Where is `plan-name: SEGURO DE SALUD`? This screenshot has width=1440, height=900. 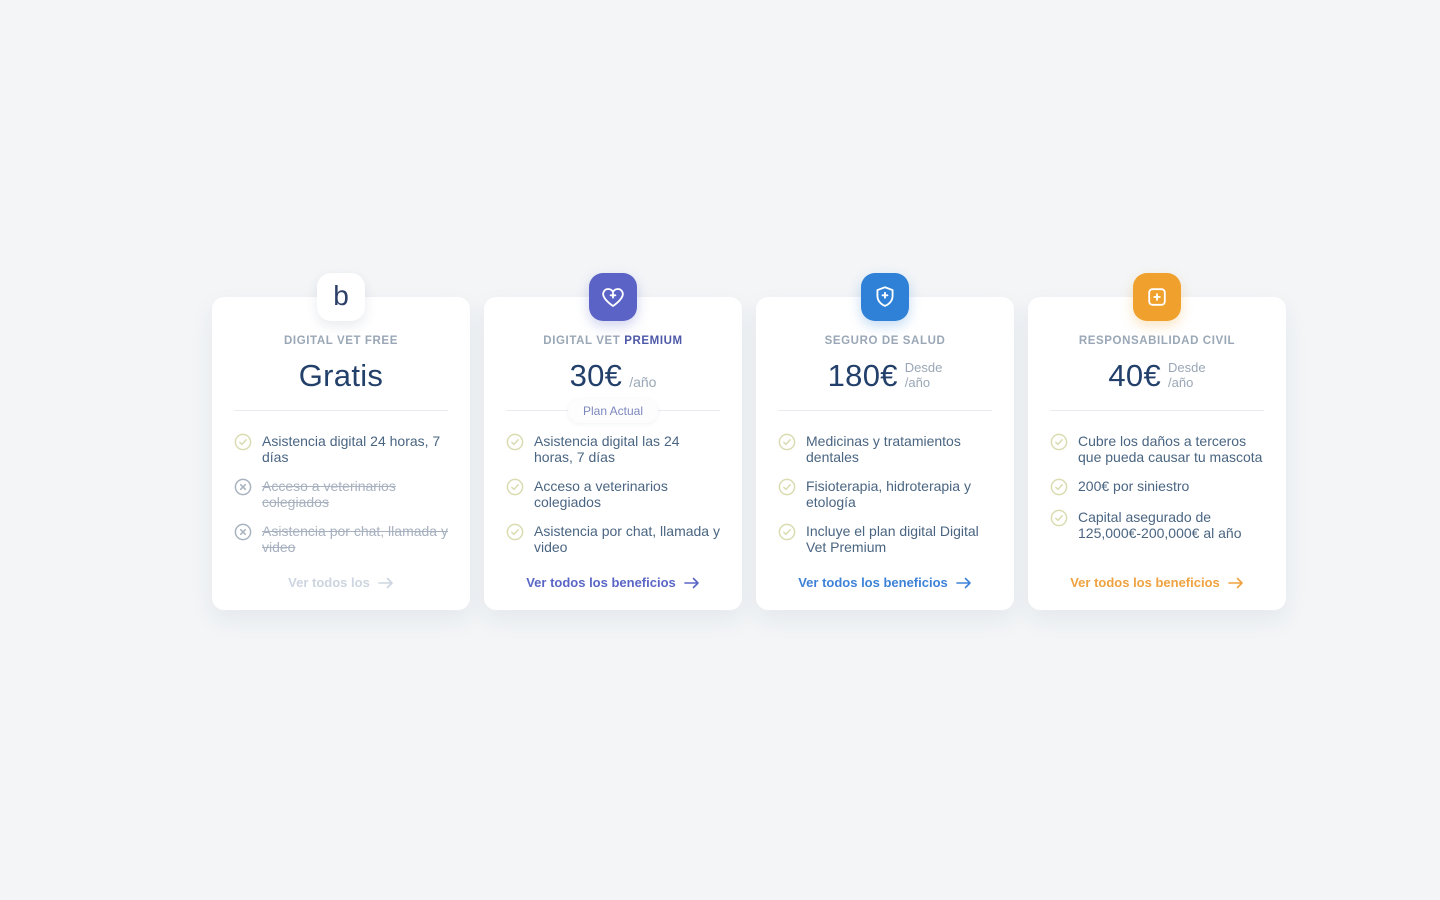
plan-name: SEGURO DE SALUD is located at coordinates (885, 341).